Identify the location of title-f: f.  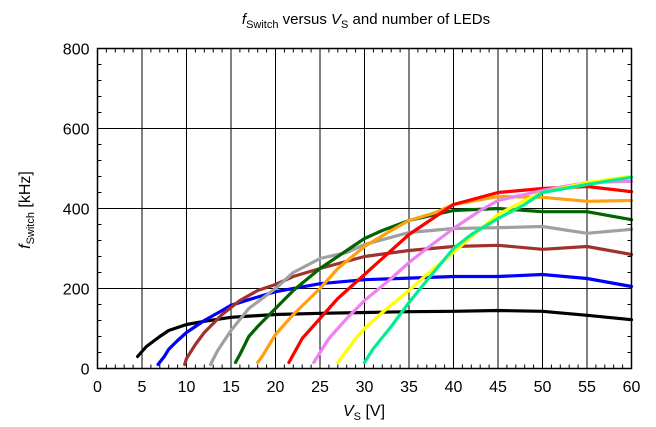
(245, 19).